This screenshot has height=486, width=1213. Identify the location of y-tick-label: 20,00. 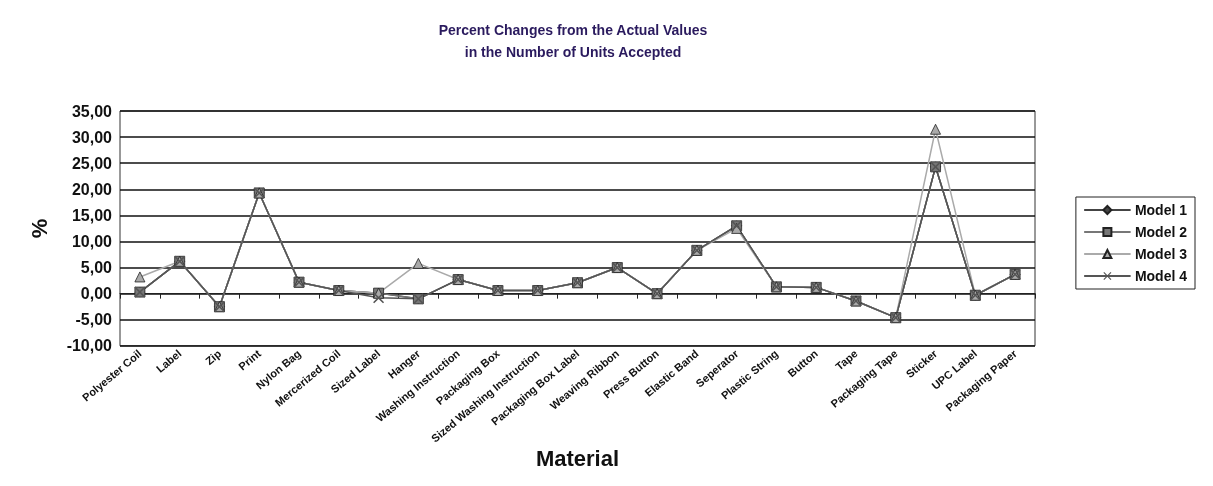
(92, 189).